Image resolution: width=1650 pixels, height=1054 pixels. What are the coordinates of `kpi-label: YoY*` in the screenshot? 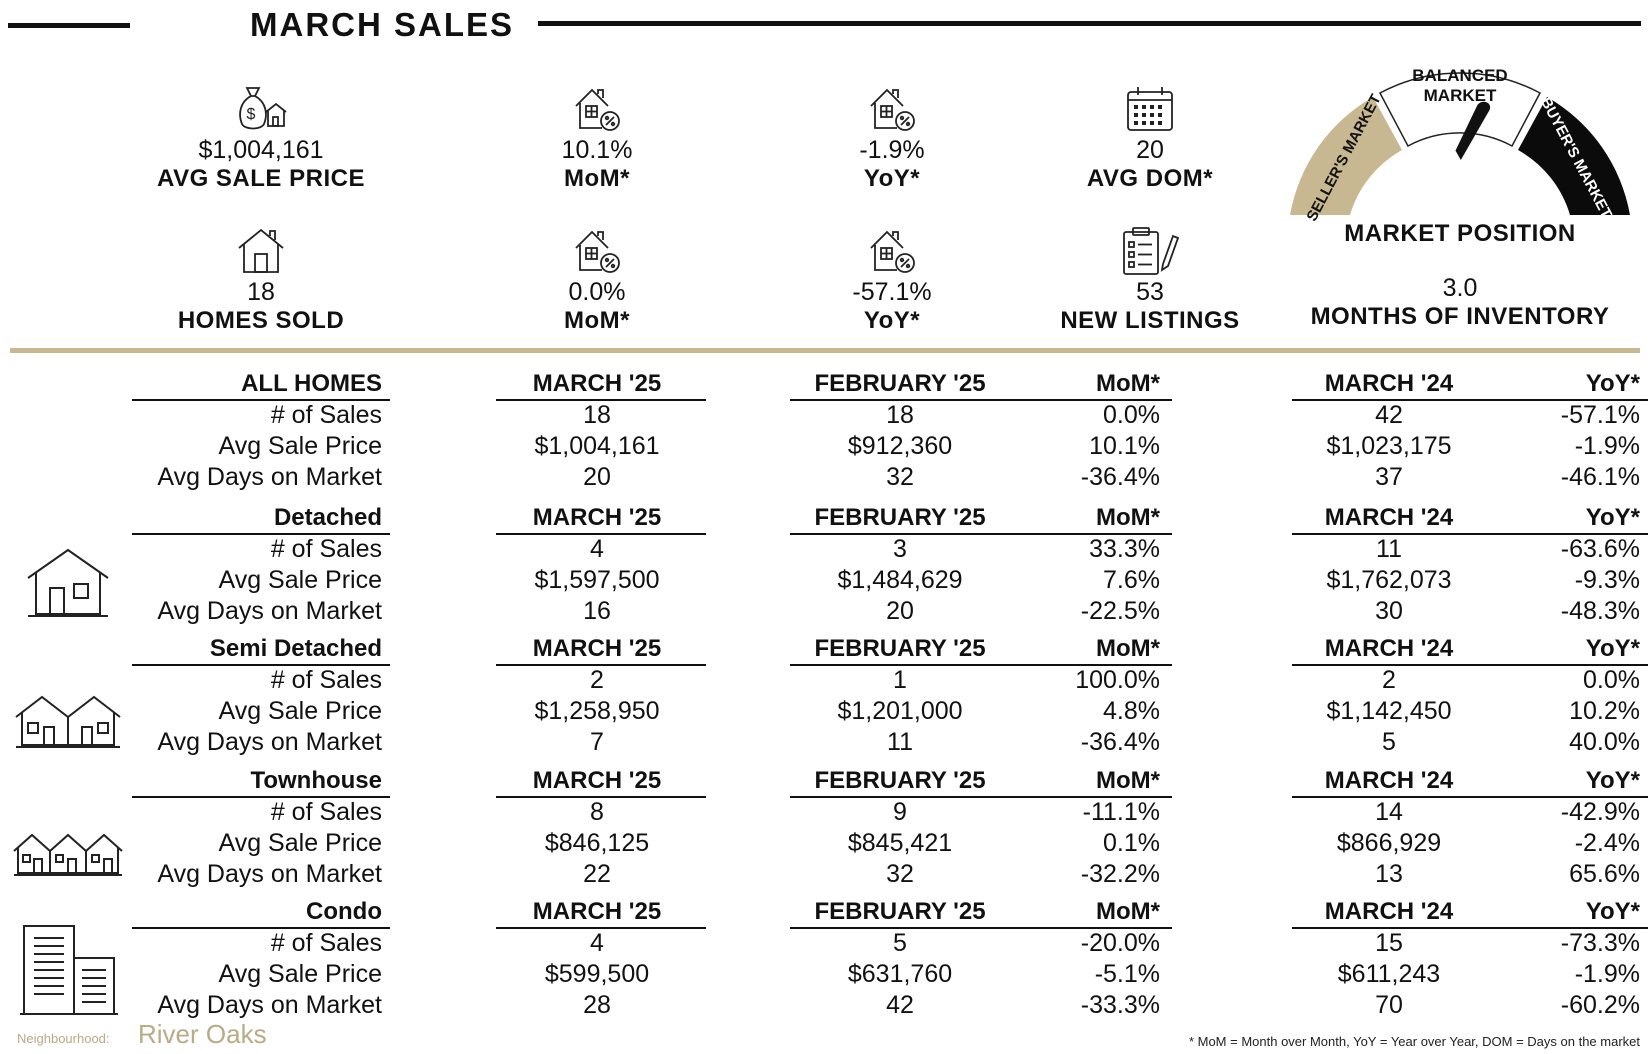 It's located at (892, 178).